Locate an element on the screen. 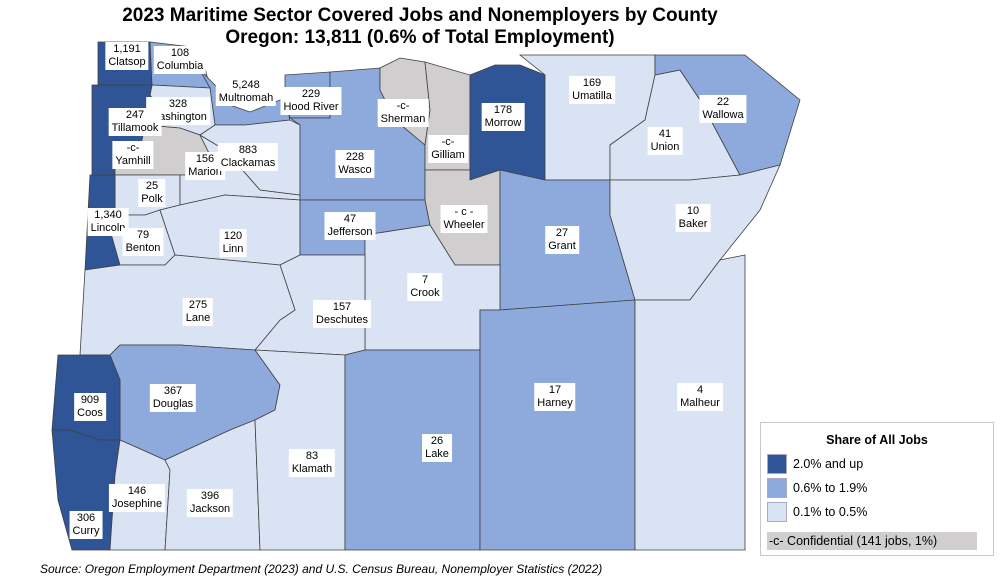 This screenshot has height=583, width=1000. county-value: 47 is located at coordinates (350, 219).